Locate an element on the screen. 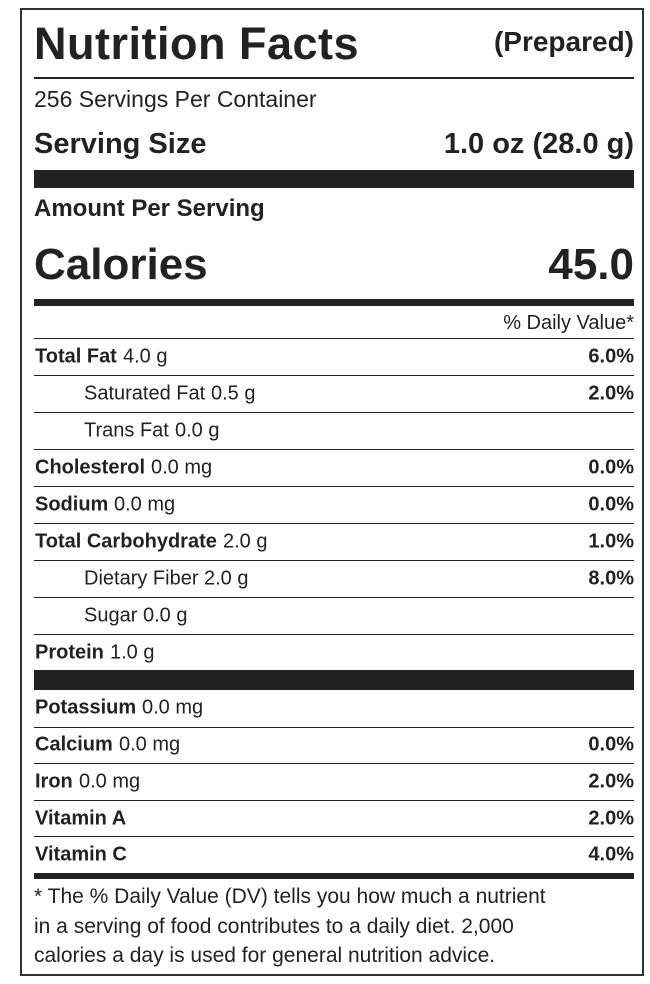  calories: 45.0 is located at coordinates (591, 264).